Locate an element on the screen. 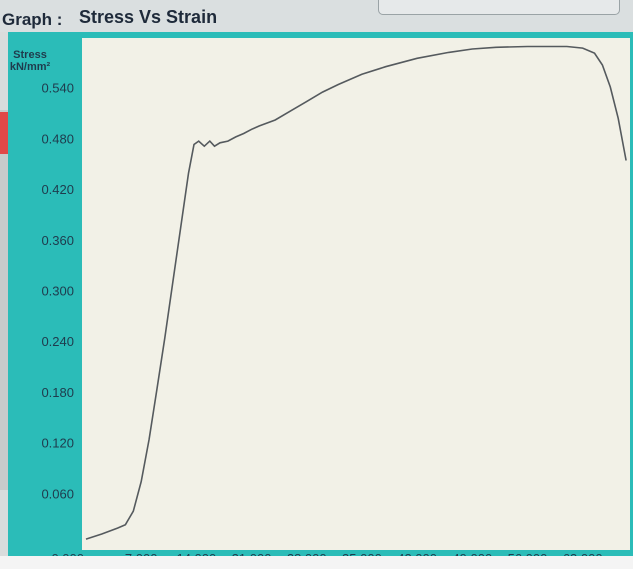 This screenshot has width=633, height=569. y-tick-label: 0.300 is located at coordinates (57, 291).